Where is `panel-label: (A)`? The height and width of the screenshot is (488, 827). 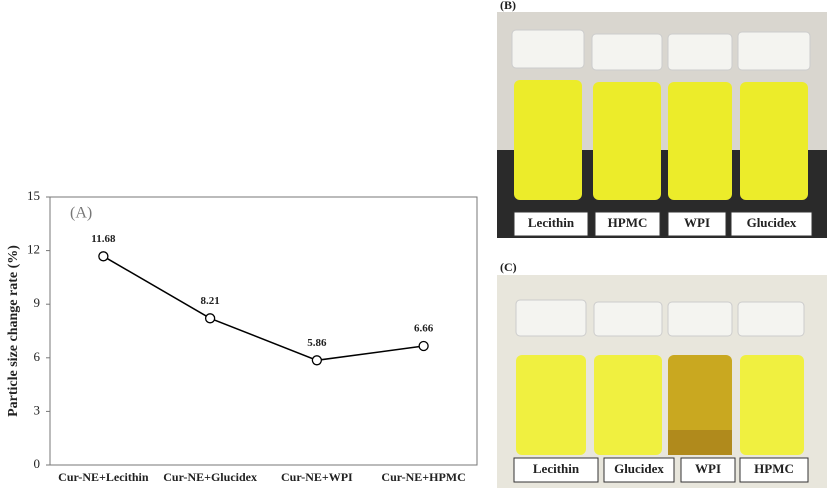 panel-label: (A) is located at coordinates (81, 213).